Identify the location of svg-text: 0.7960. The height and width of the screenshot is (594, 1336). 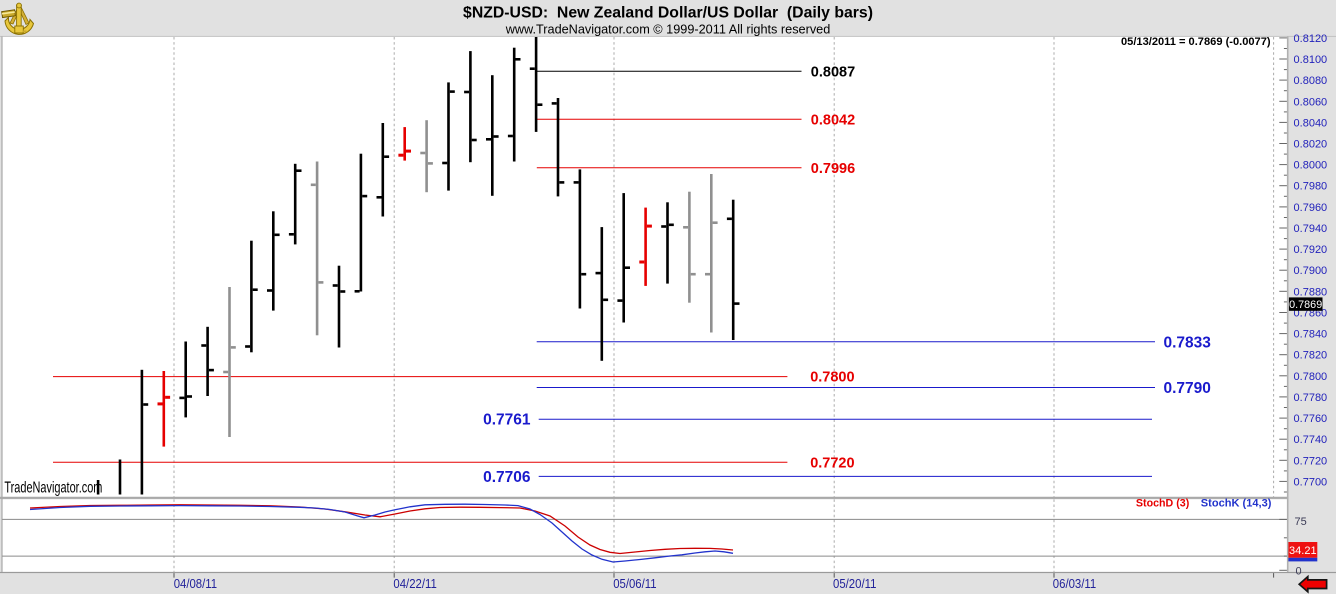
(1311, 208).